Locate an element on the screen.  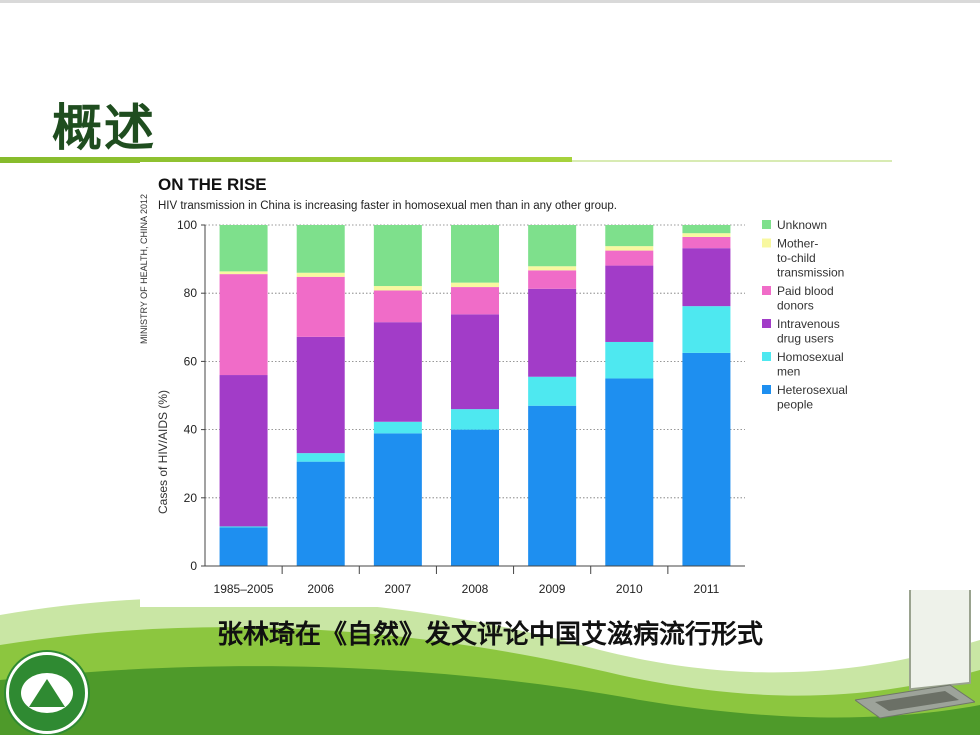
legend-entry: Heterosexual people is located at coordinates (805, 397).